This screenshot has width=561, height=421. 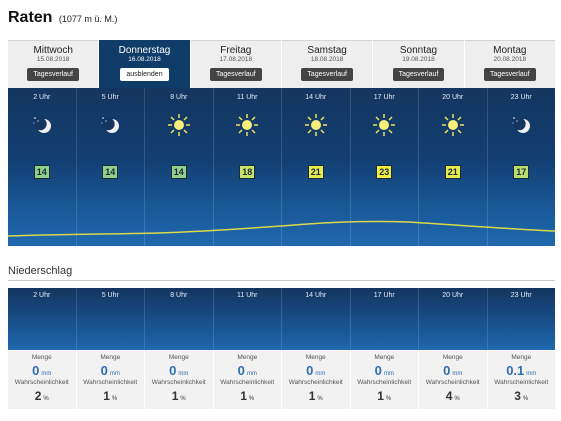 I want to click on tab-day-2: Freitag 17.08.2018 Tagesverlauf, so click(x=235, y=64).